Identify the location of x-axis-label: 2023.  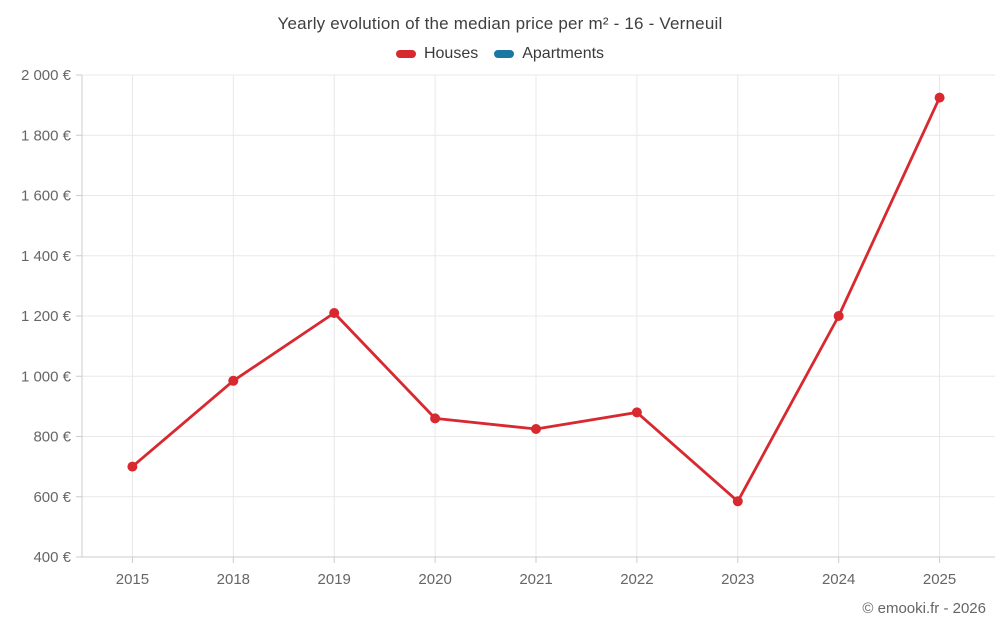
(737, 579).